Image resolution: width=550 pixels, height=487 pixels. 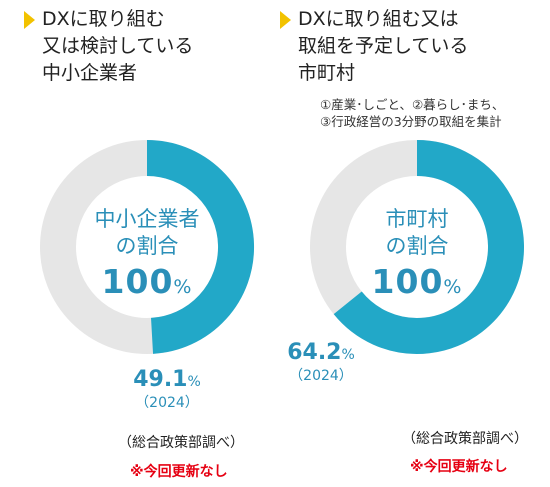 I want to click on center-label-line1: 市町村, so click(x=417, y=219).